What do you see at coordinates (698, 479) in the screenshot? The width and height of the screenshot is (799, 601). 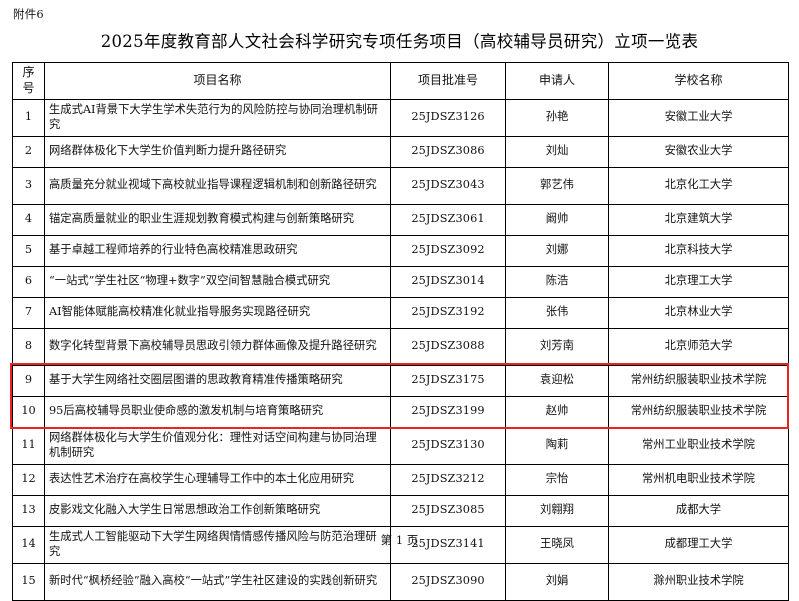 I see `cell-school: 常州机电职业技术学院` at bounding box center [698, 479].